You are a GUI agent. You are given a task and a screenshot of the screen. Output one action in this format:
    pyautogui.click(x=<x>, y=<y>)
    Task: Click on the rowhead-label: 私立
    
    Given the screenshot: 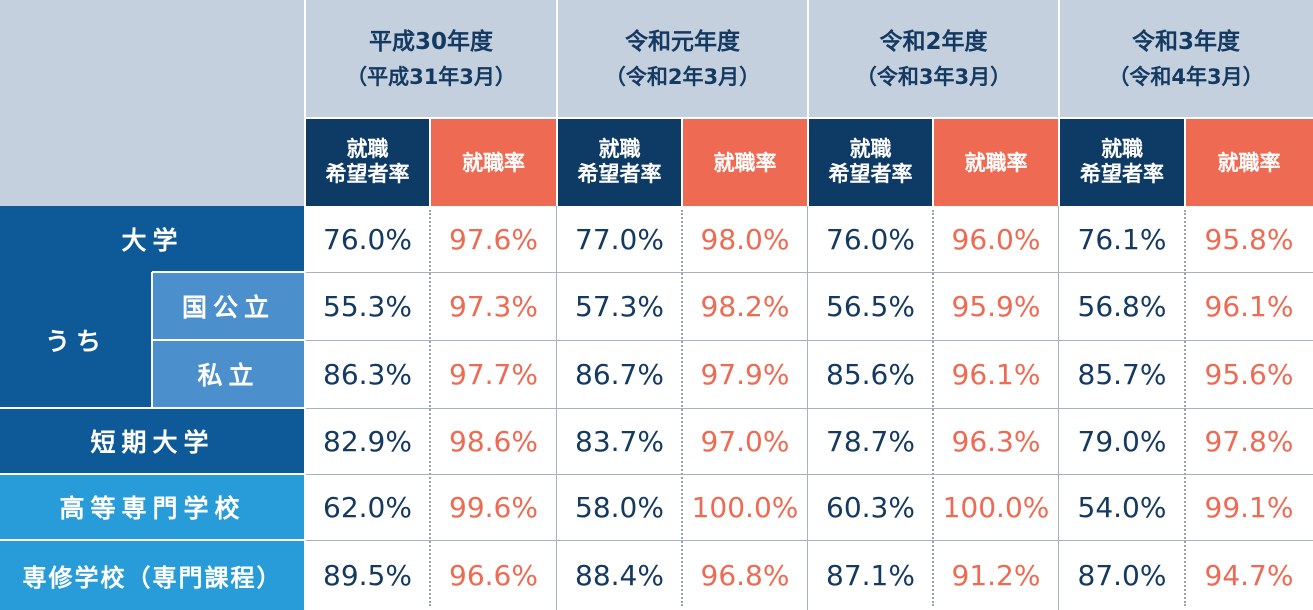 What is the action you would take?
    pyautogui.click(x=228, y=375)
    